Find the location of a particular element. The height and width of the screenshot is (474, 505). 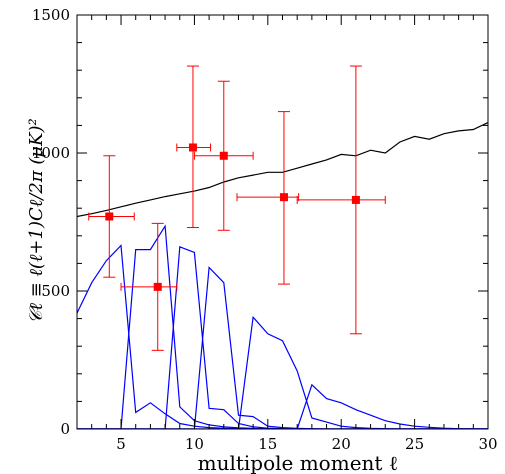

y-tick-label: 1000 is located at coordinates (51, 153).